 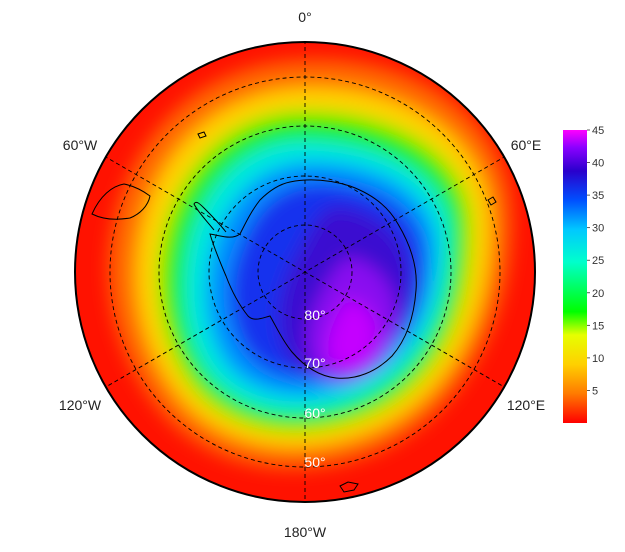 I want to click on lon-label-0: 0°, so click(x=304, y=17).